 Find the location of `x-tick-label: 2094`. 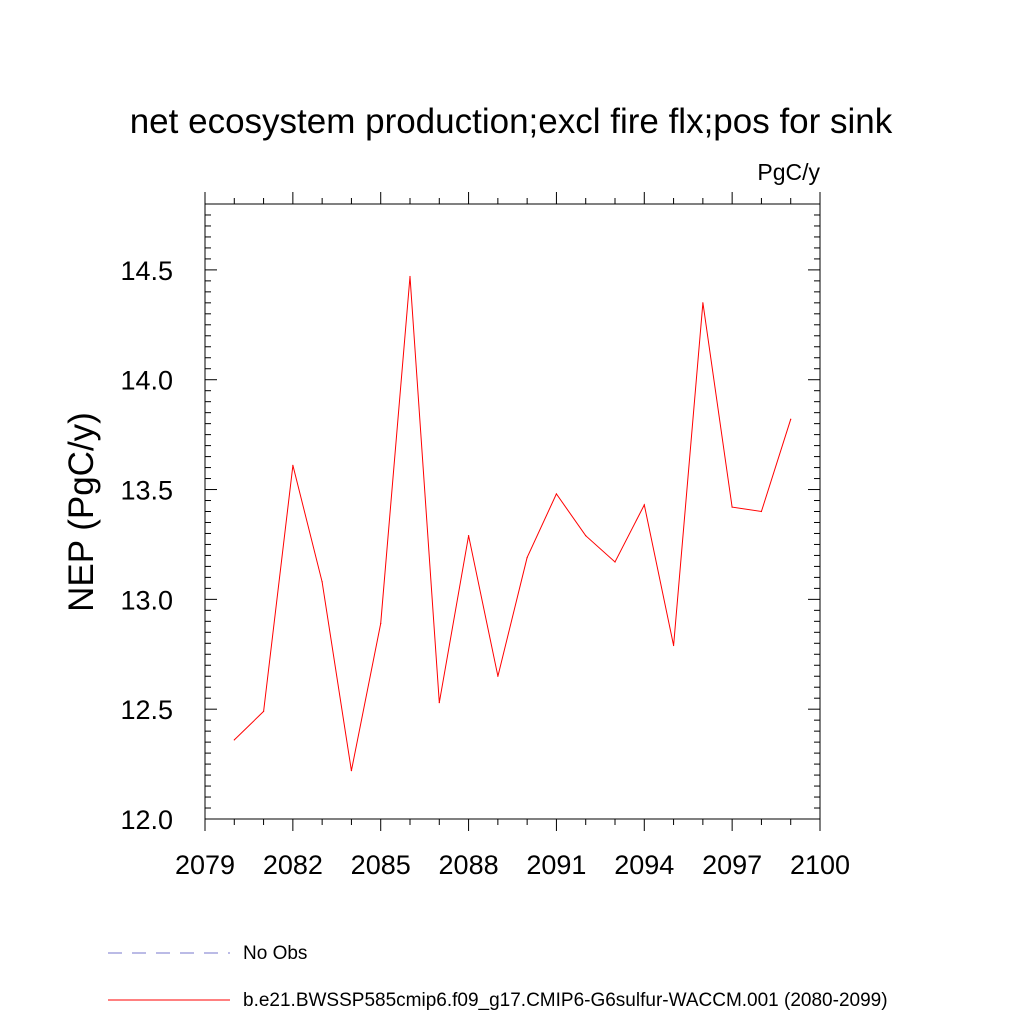

x-tick-label: 2094 is located at coordinates (644, 865).